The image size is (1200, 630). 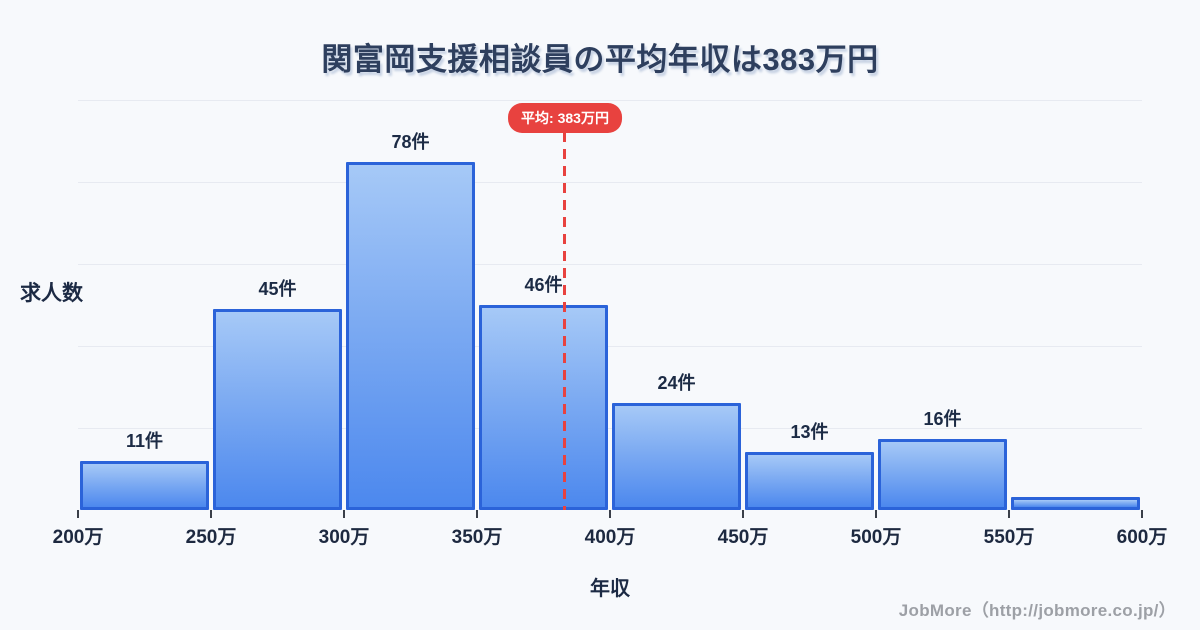 What do you see at coordinates (543, 285) in the screenshot?
I see `bar-value-label: 46件` at bounding box center [543, 285].